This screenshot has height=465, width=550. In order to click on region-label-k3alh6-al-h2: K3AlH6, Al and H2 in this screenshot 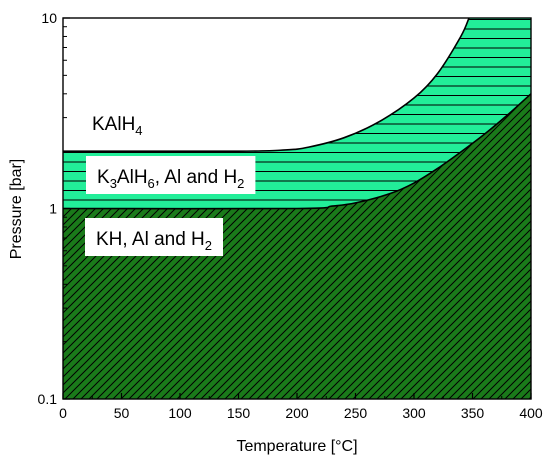, I will do `click(170, 179)`.